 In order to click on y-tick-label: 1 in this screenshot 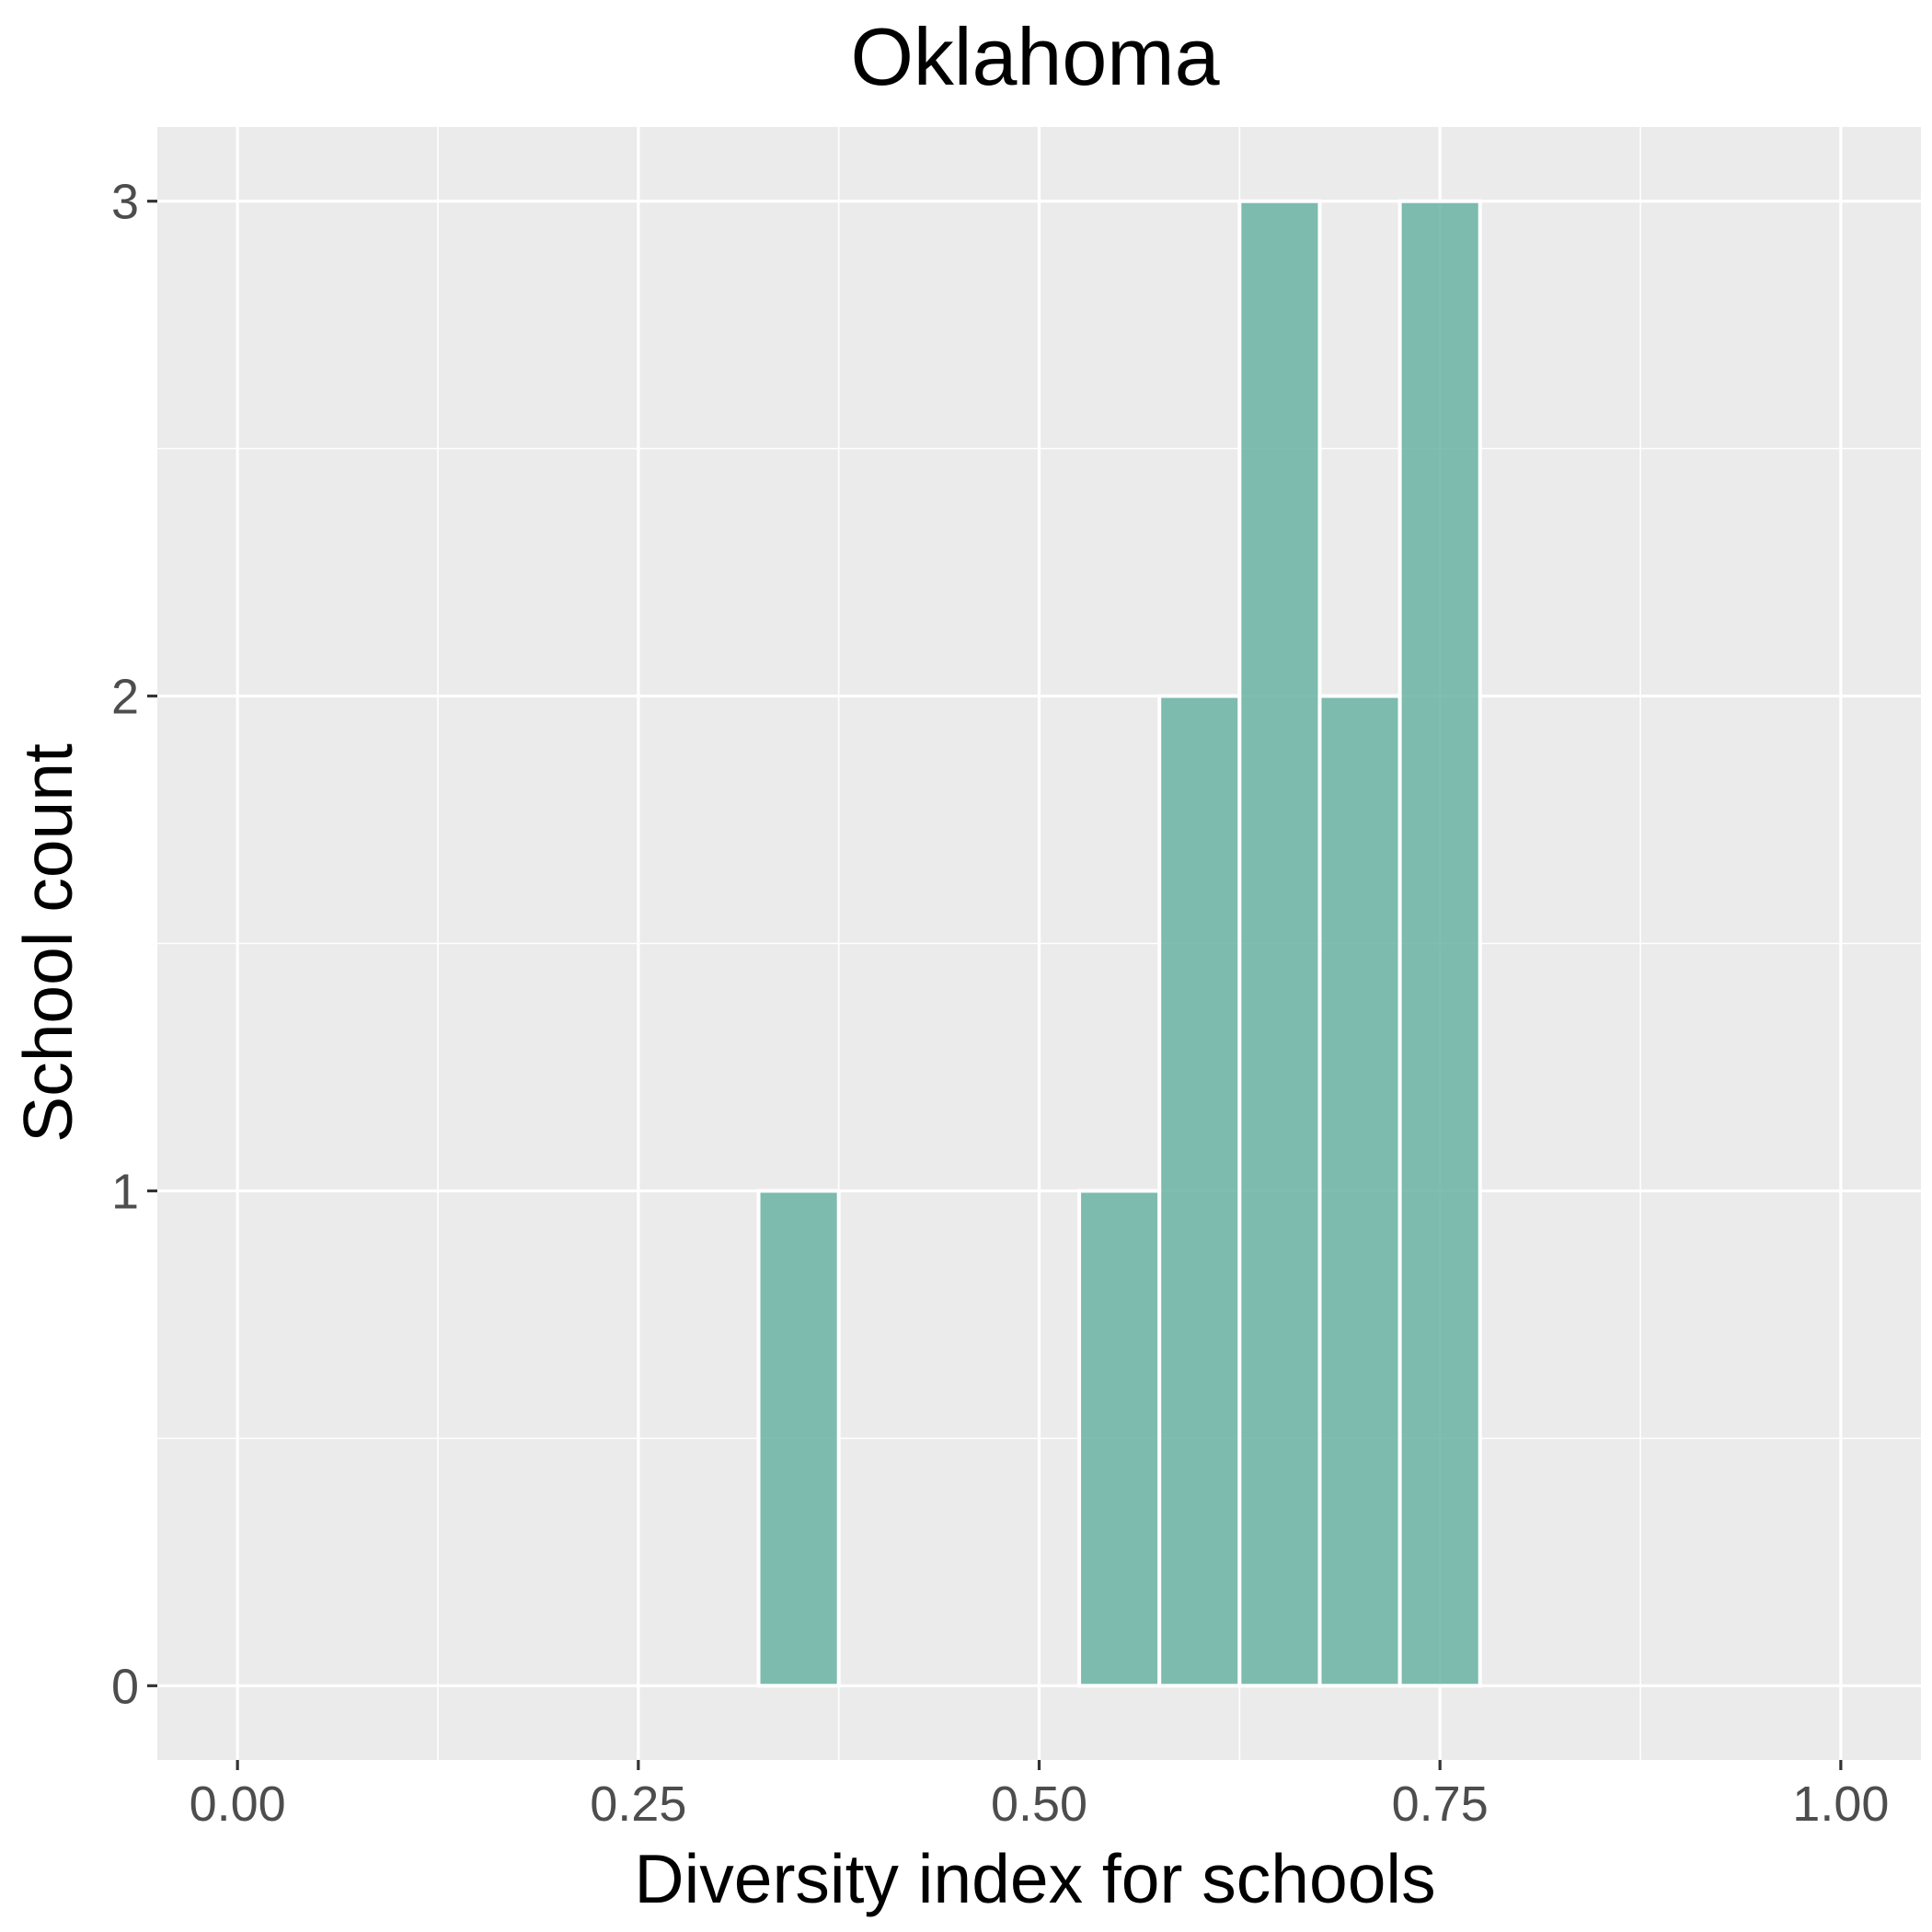, I will do `click(125, 1191)`.